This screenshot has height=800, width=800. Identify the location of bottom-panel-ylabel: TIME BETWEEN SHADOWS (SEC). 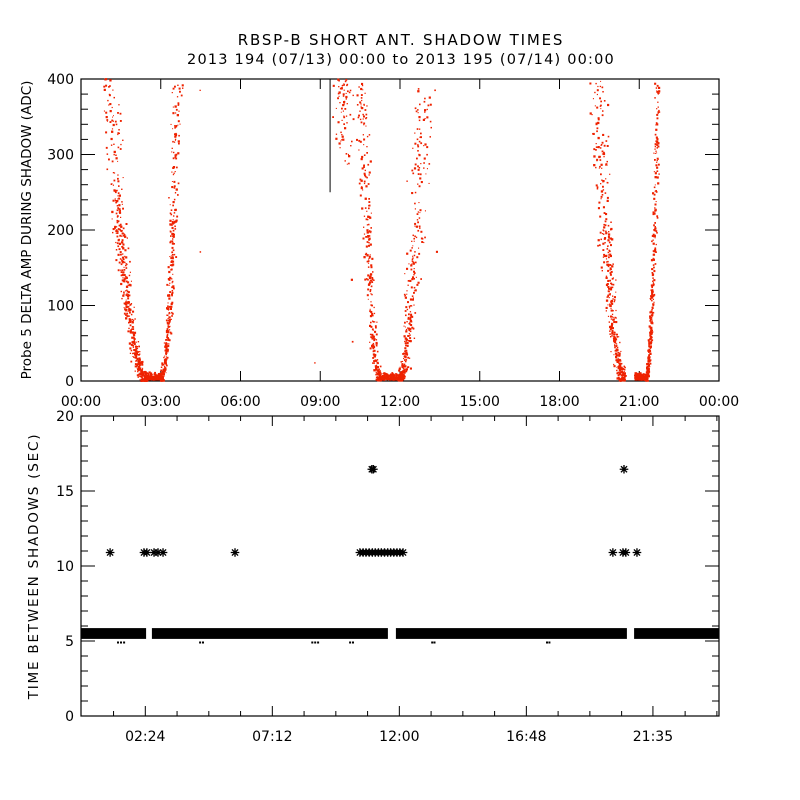
(34, 567).